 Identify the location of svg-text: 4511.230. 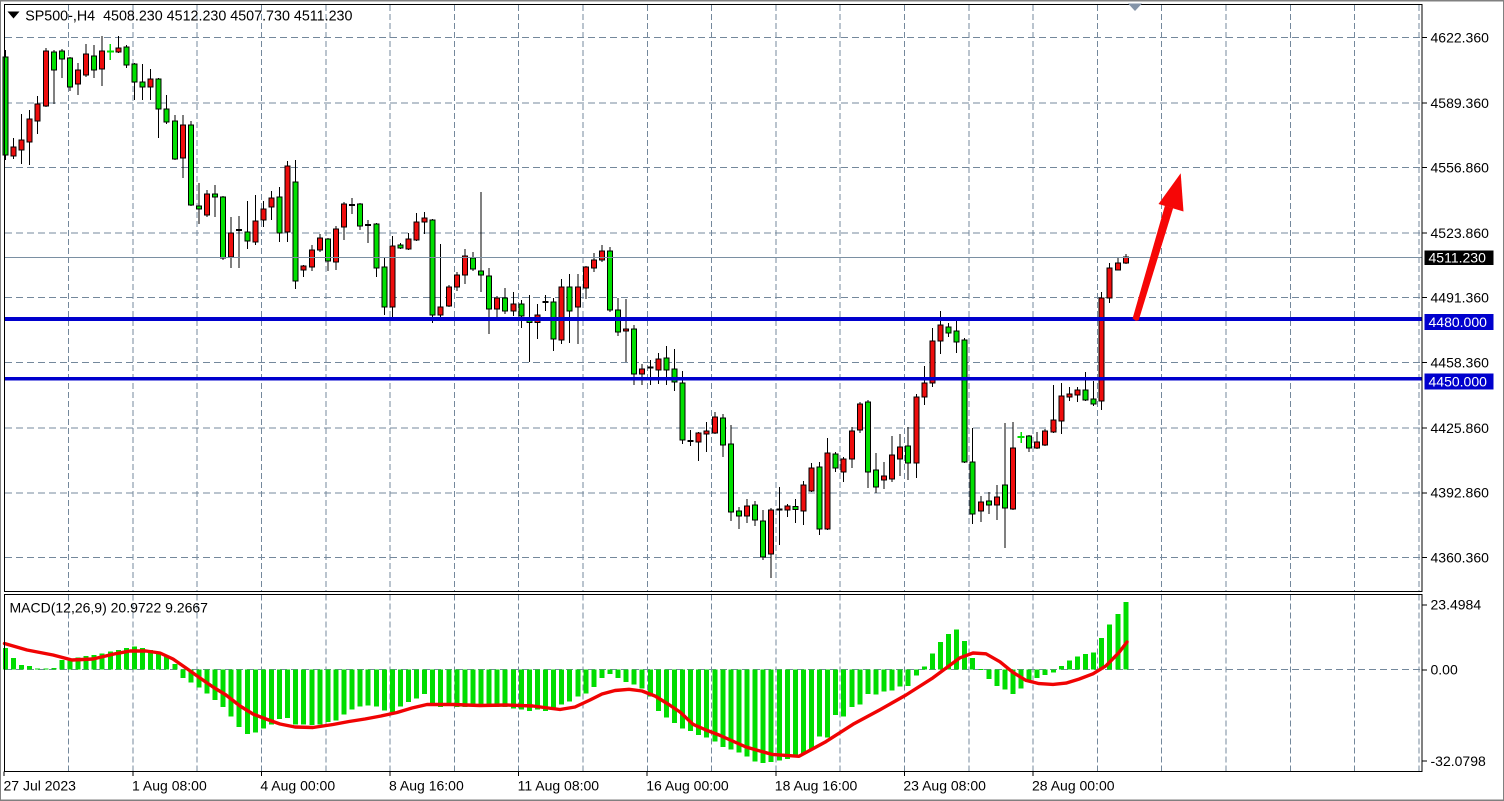
(1458, 258).